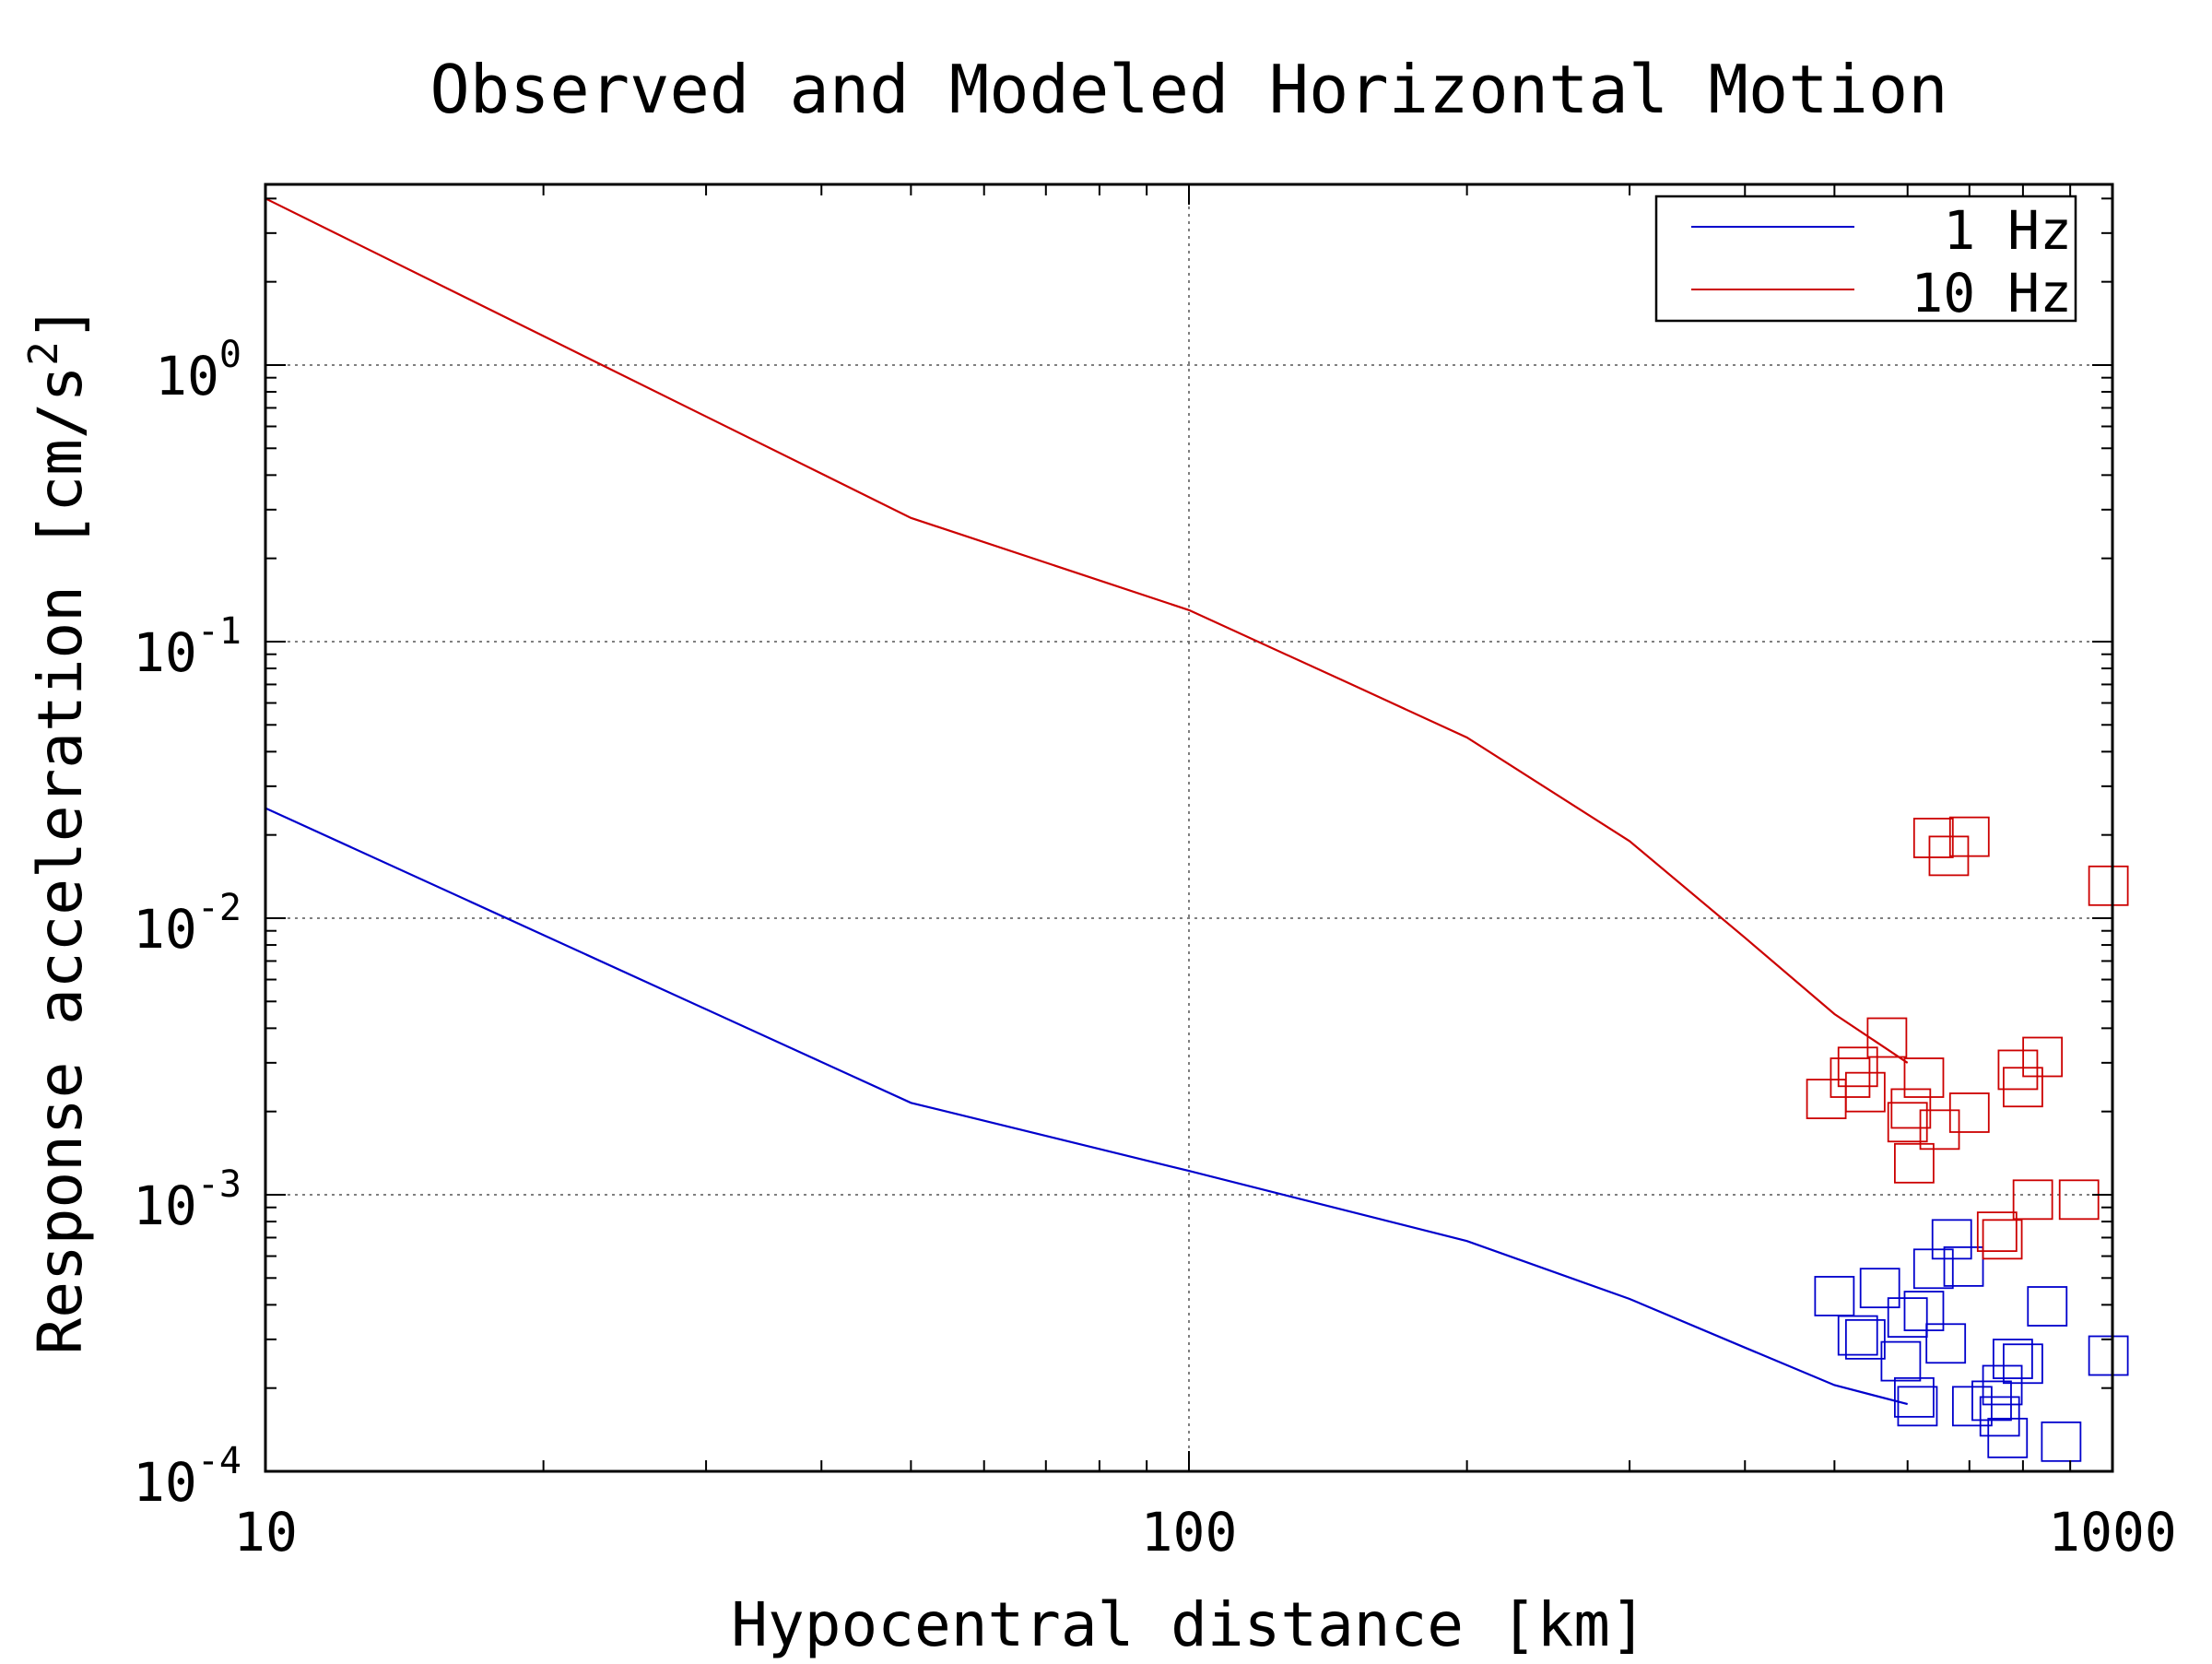 The height and width of the screenshot is (1664, 2212). I want to click on y-tick-label: 10⁻², so click(187, 924).